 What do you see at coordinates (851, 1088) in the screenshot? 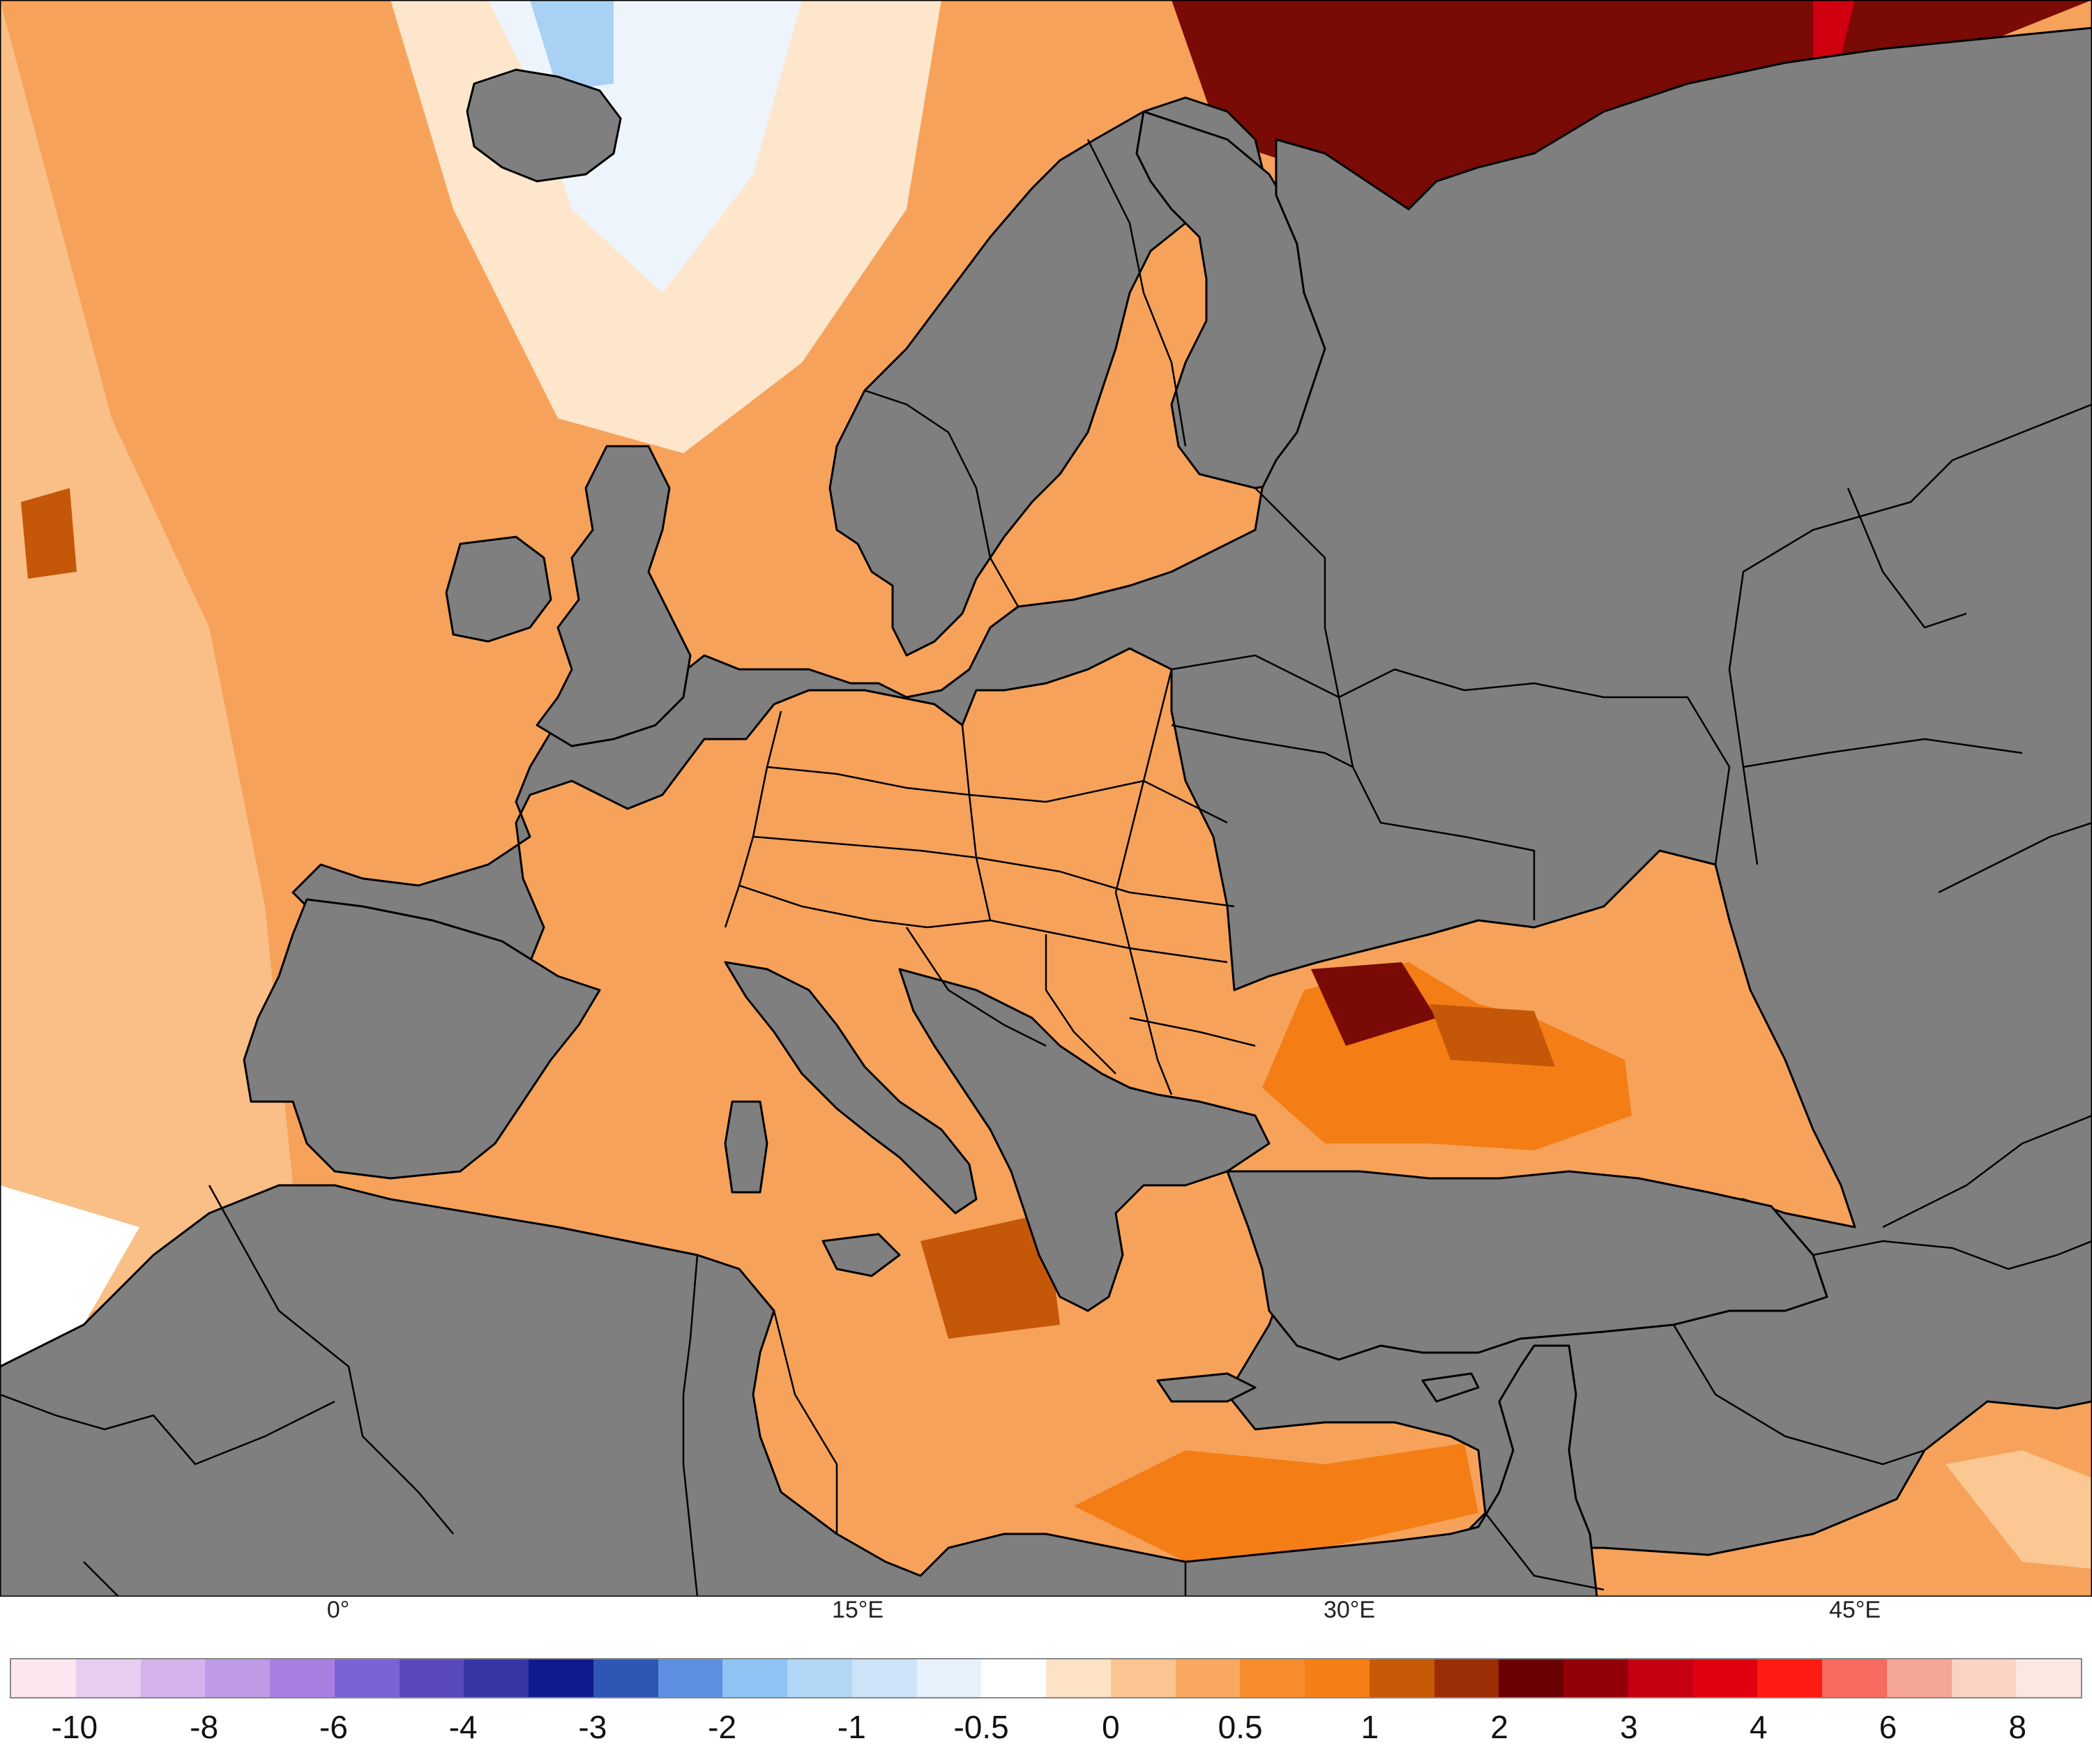
I see `italy` at bounding box center [851, 1088].